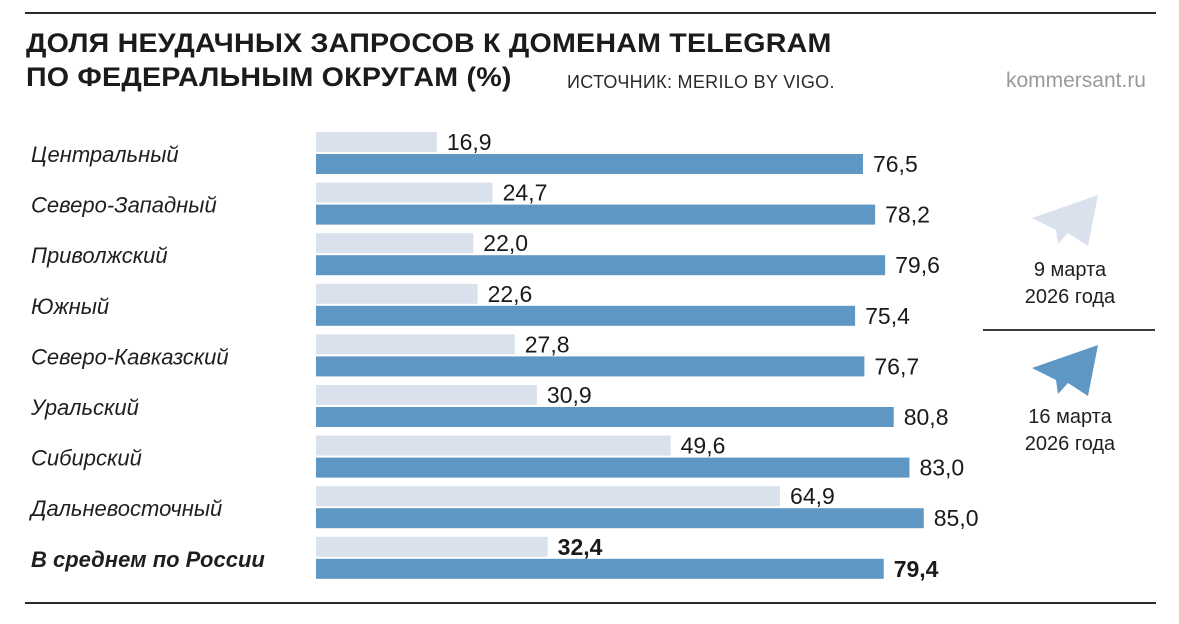 This screenshot has width=1179, height=624. I want to click on category-label-average: В среднем по России, so click(148, 559).